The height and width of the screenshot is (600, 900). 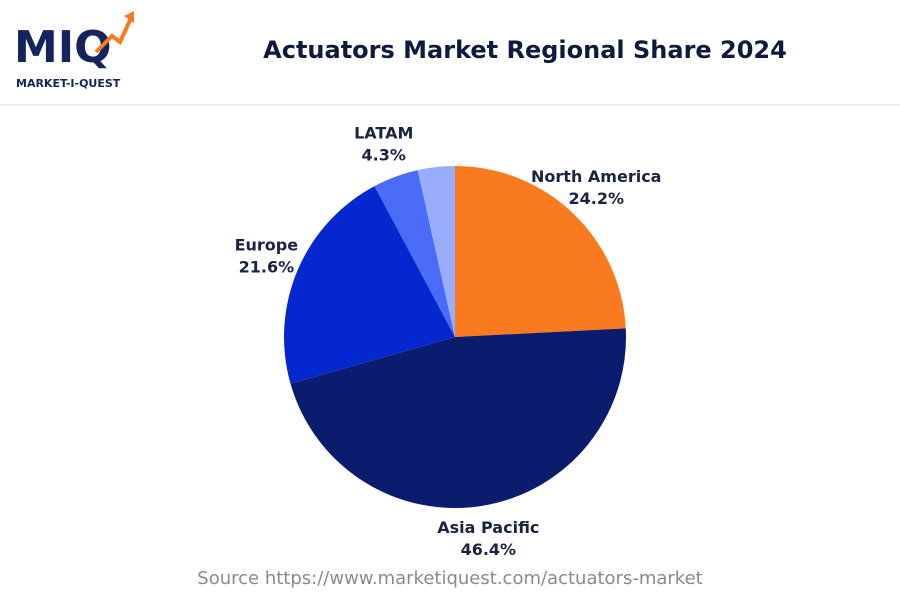 What do you see at coordinates (129, 17) in the screenshot?
I see `logo-arrow-head` at bounding box center [129, 17].